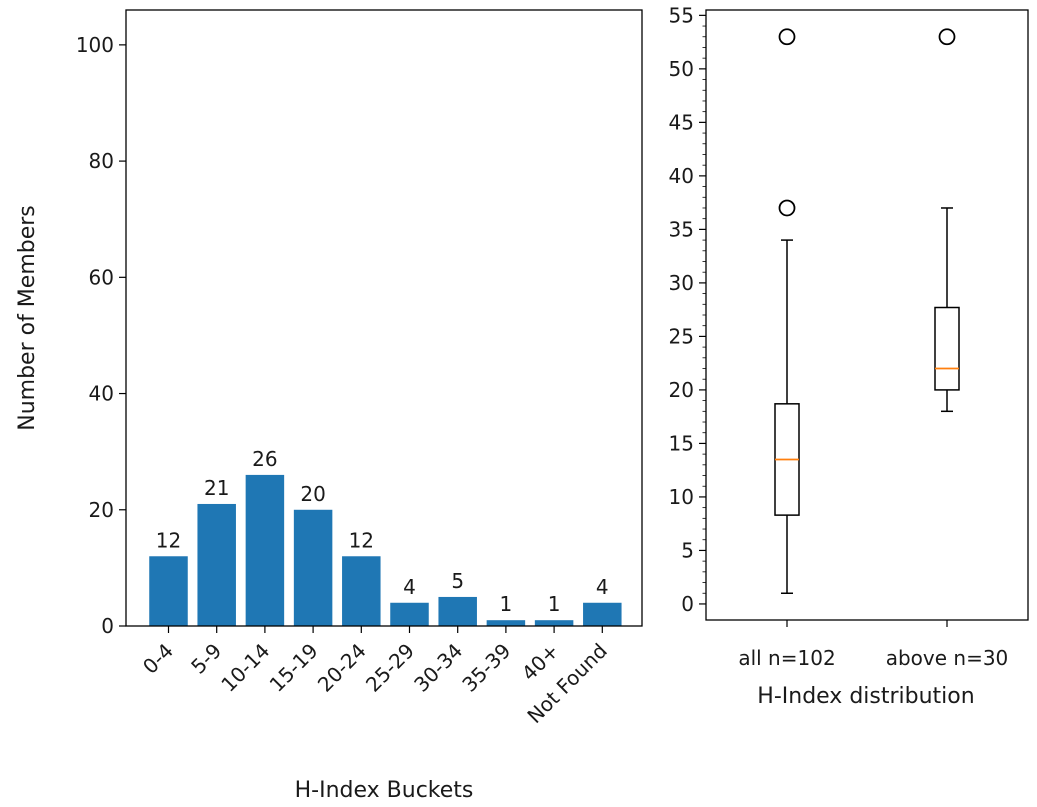 Image resolution: width=1037 pixels, height=807 pixels. I want to click on bar-data-label: 20, so click(312, 494).